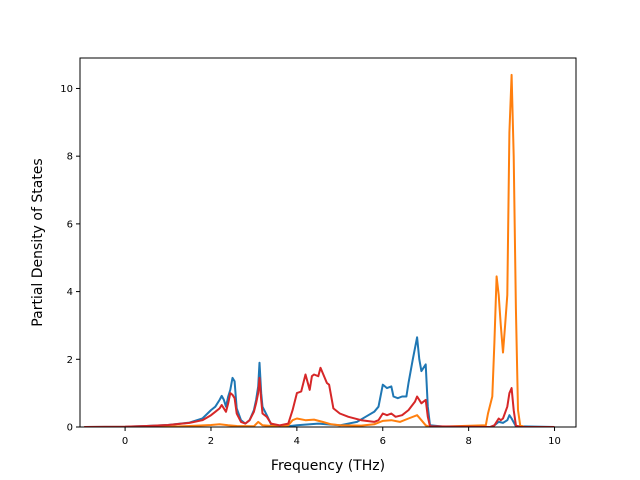 The image size is (640, 480). What do you see at coordinates (70, 428) in the screenshot?
I see `y-tick-label: 0` at bounding box center [70, 428].